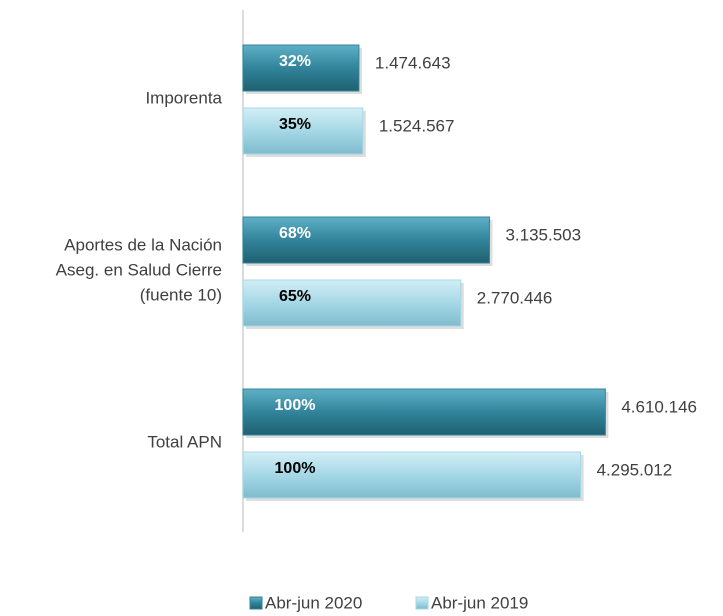 The height and width of the screenshot is (616, 723). Describe the element at coordinates (479, 602) in the screenshot. I see `legend-label: Abr-jun 2019` at that location.